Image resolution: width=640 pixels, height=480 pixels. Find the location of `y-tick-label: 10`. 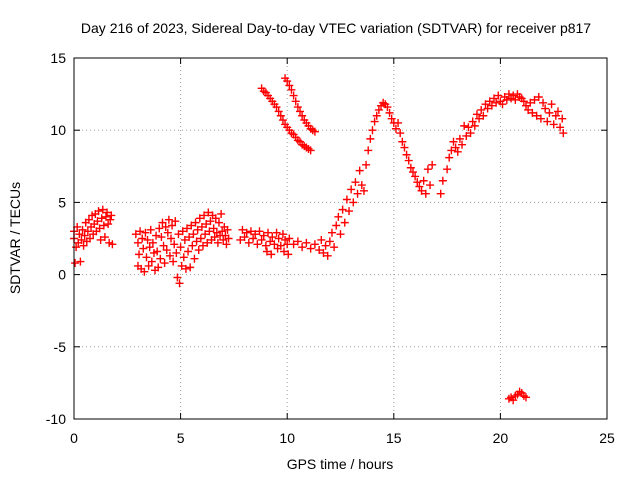

y-tick-label: 10 is located at coordinates (58, 130).